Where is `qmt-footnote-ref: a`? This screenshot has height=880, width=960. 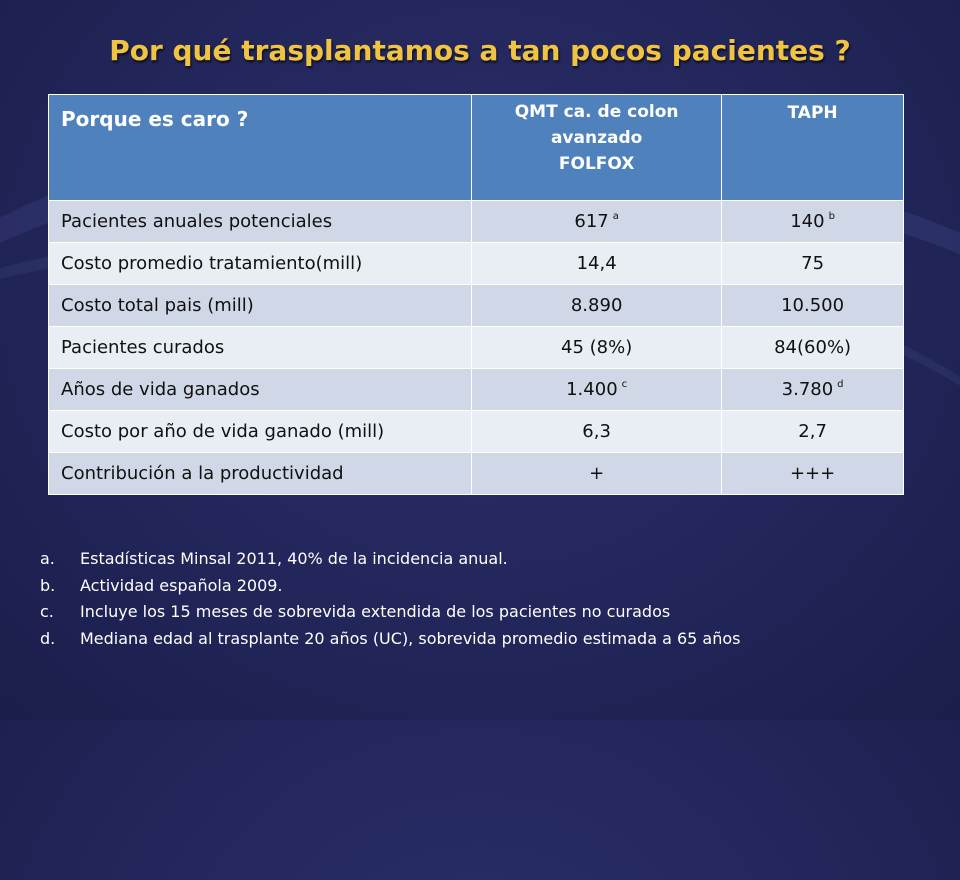 qmt-footnote-ref: a is located at coordinates (615, 216).